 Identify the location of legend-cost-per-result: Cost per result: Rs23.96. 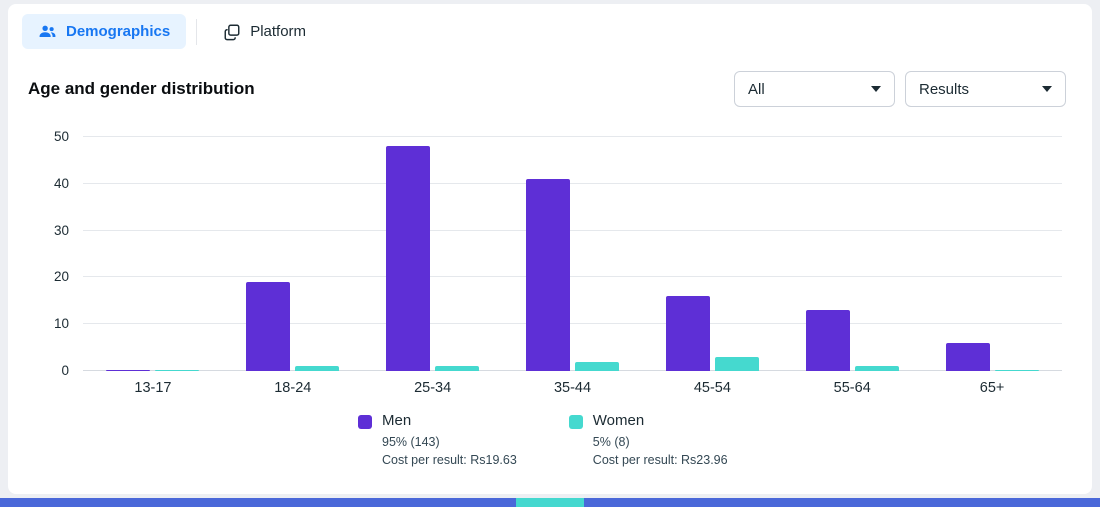
(660, 460).